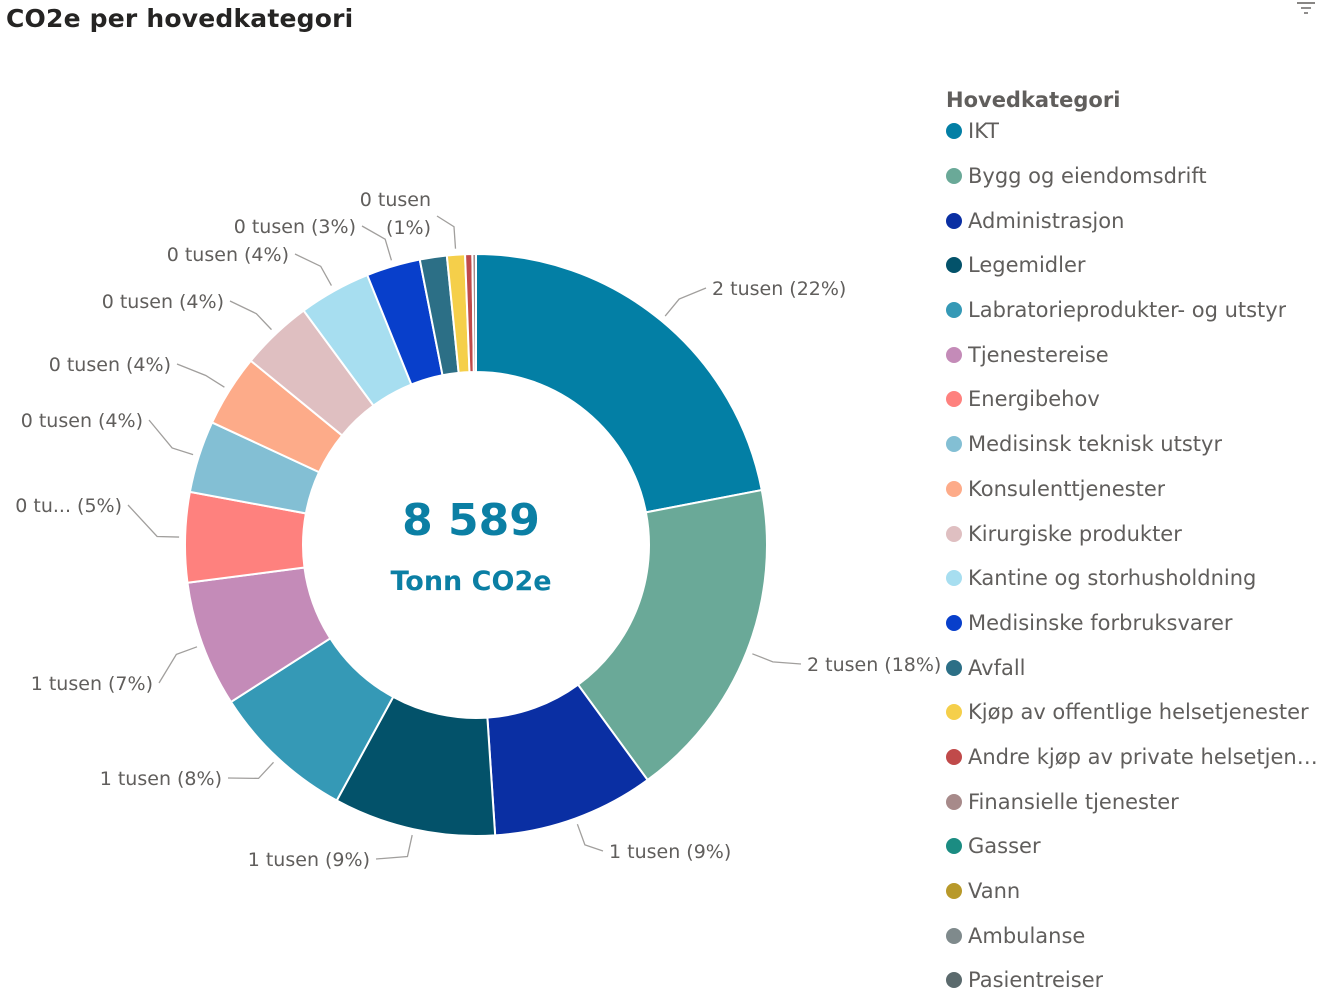 This screenshot has height=1006, width=1332. Describe the element at coordinates (1034, 399) in the screenshot. I see `legend-label: Energibehov` at that location.